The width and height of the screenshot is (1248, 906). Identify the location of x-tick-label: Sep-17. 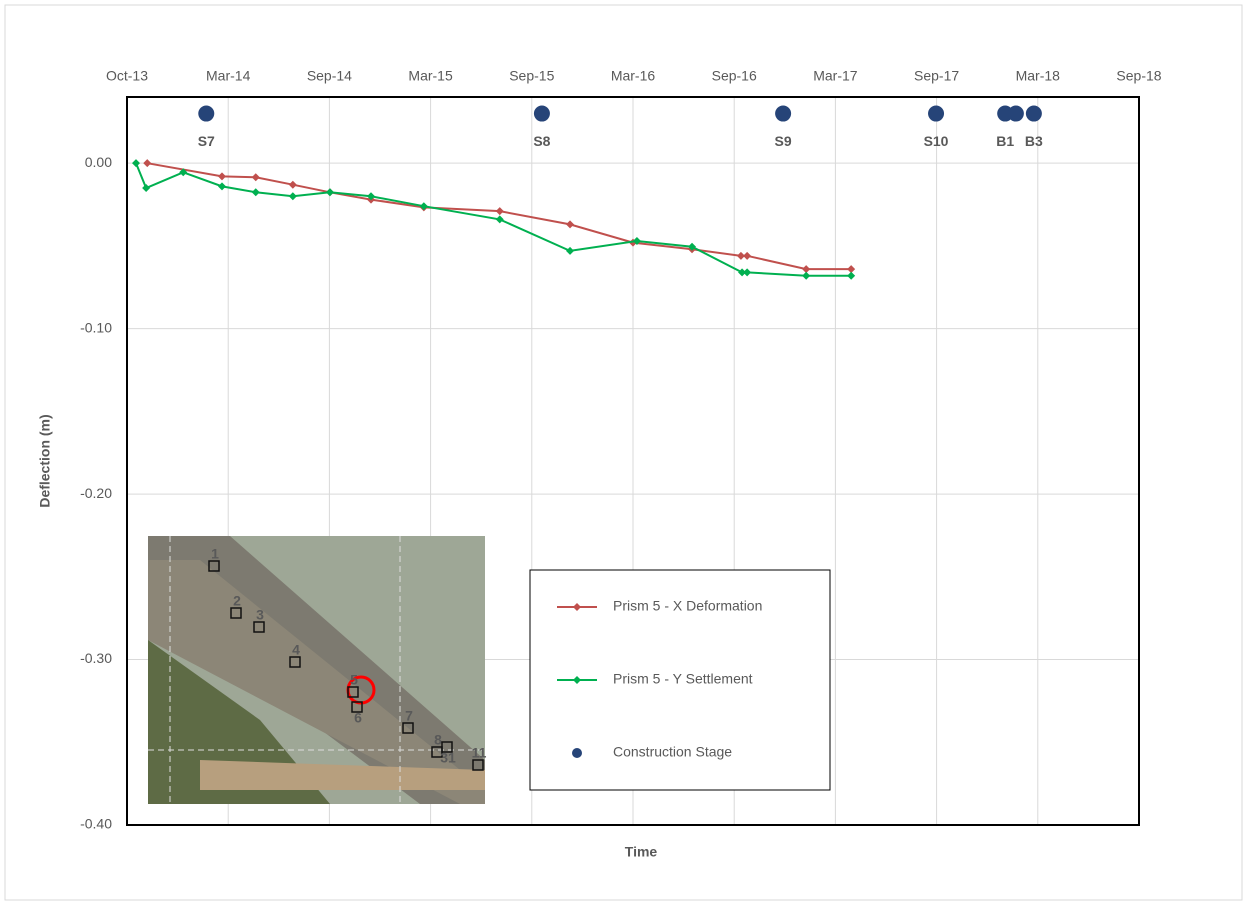
(936, 76).